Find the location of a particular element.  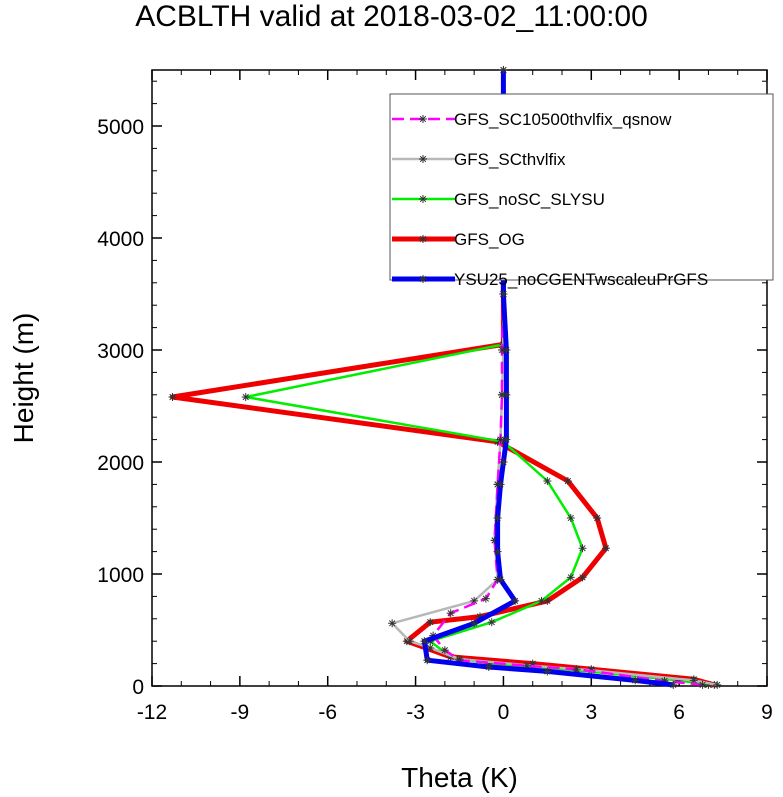

x-axis-title: Theta (K) is located at coordinates (459, 777).